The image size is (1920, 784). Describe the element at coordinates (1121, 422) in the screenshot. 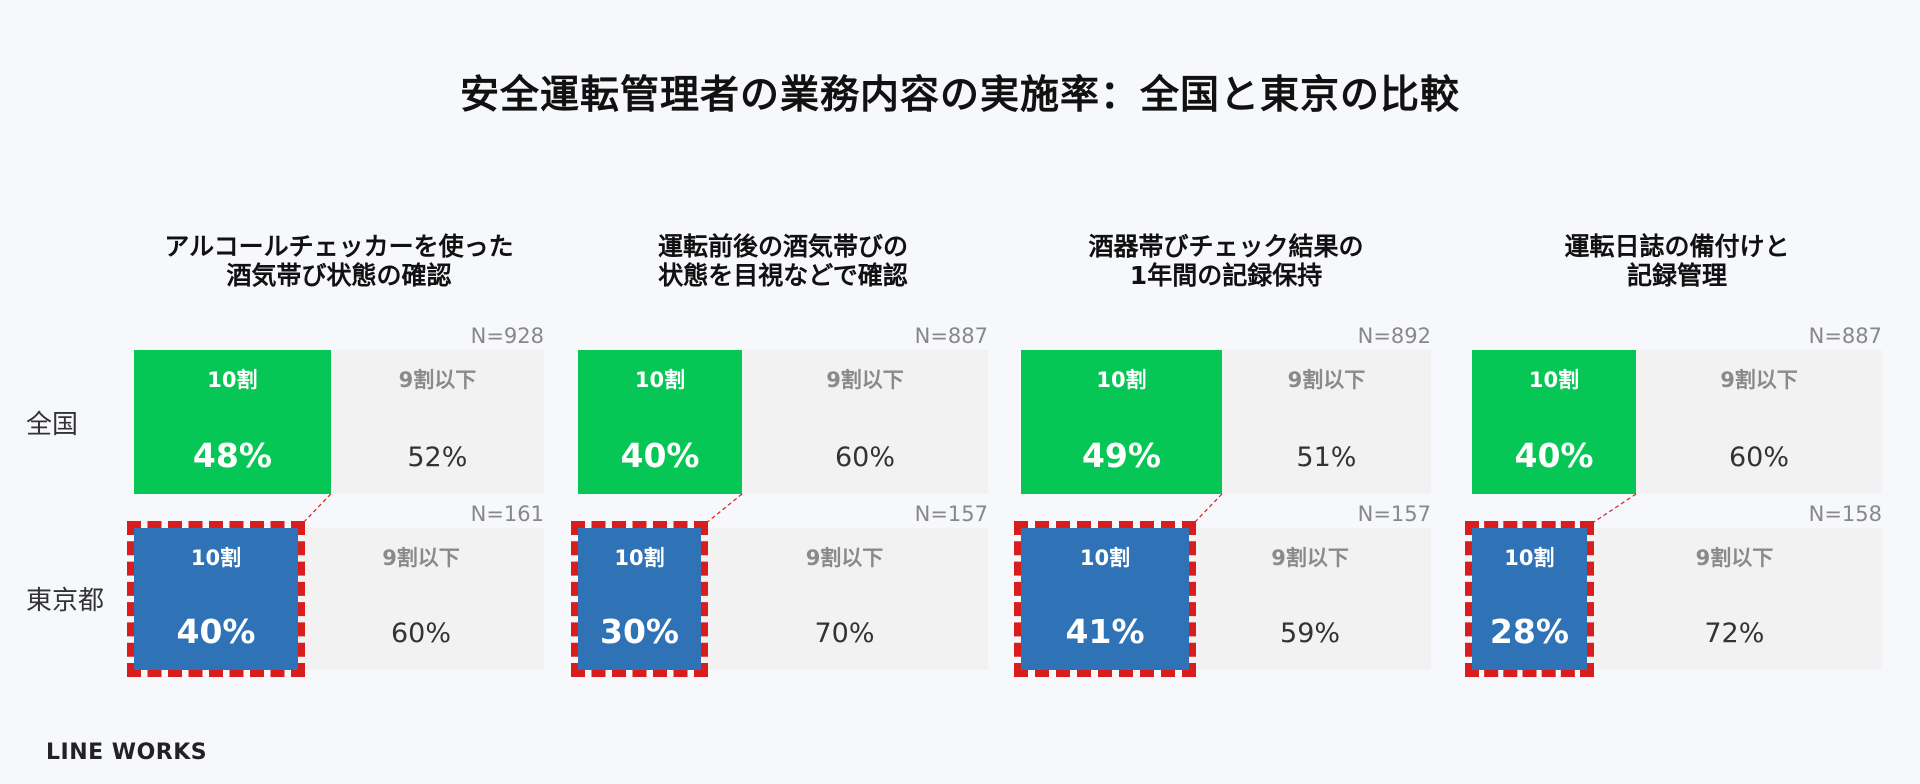

I see `segment-10wari-national: 10割 49%` at that location.